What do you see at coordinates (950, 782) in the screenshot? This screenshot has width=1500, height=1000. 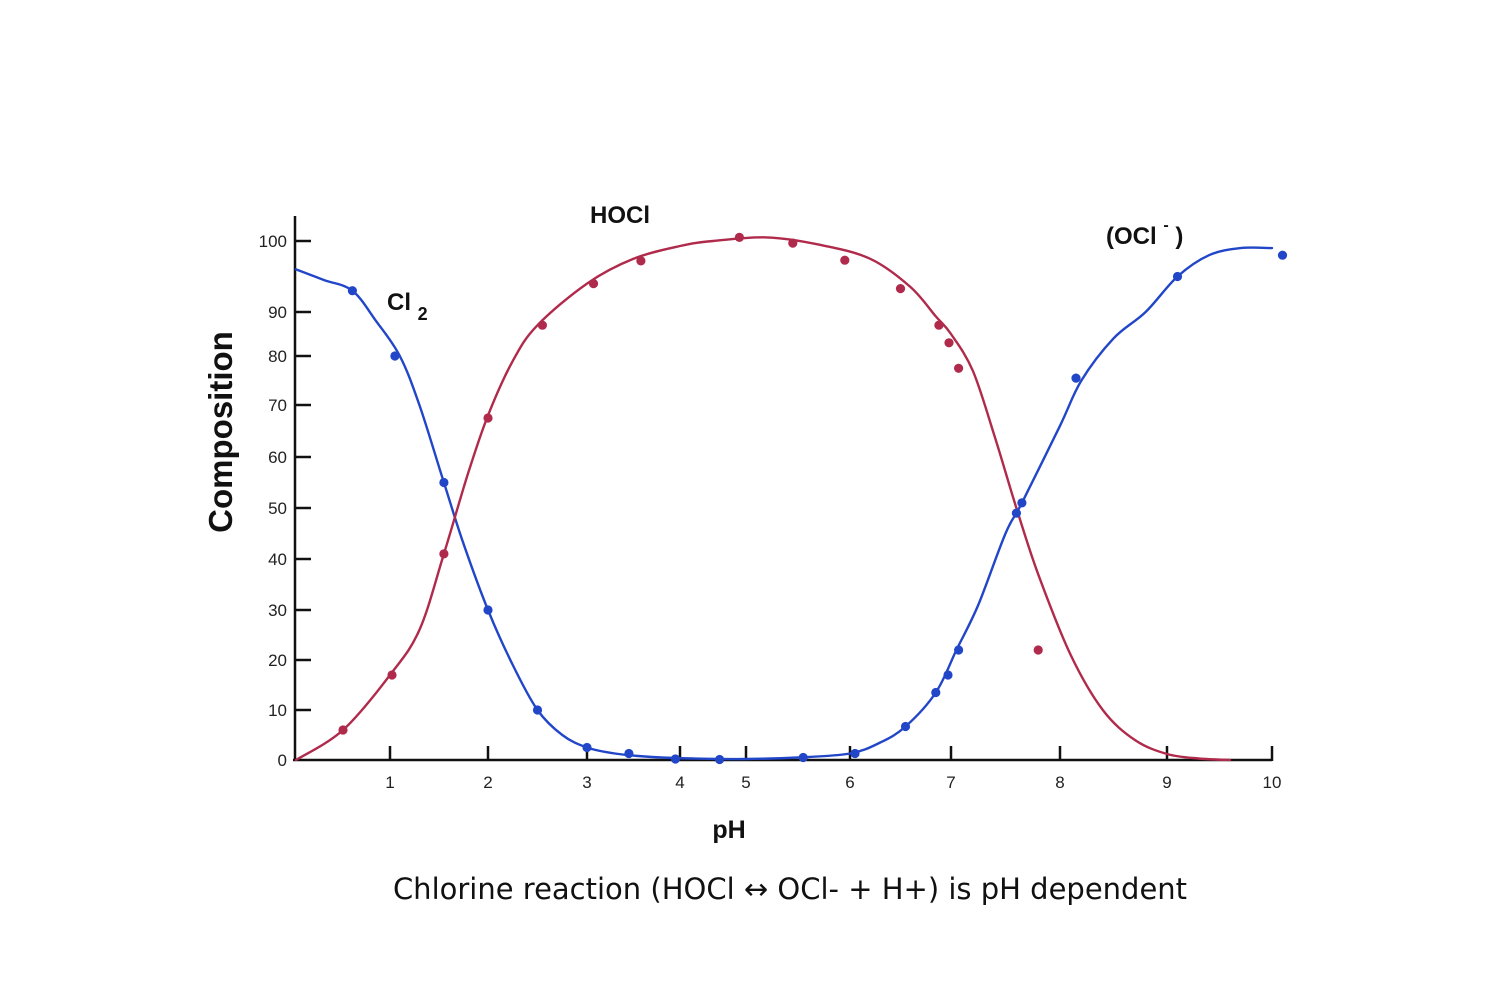 I see `x-tick-label: 7` at bounding box center [950, 782].